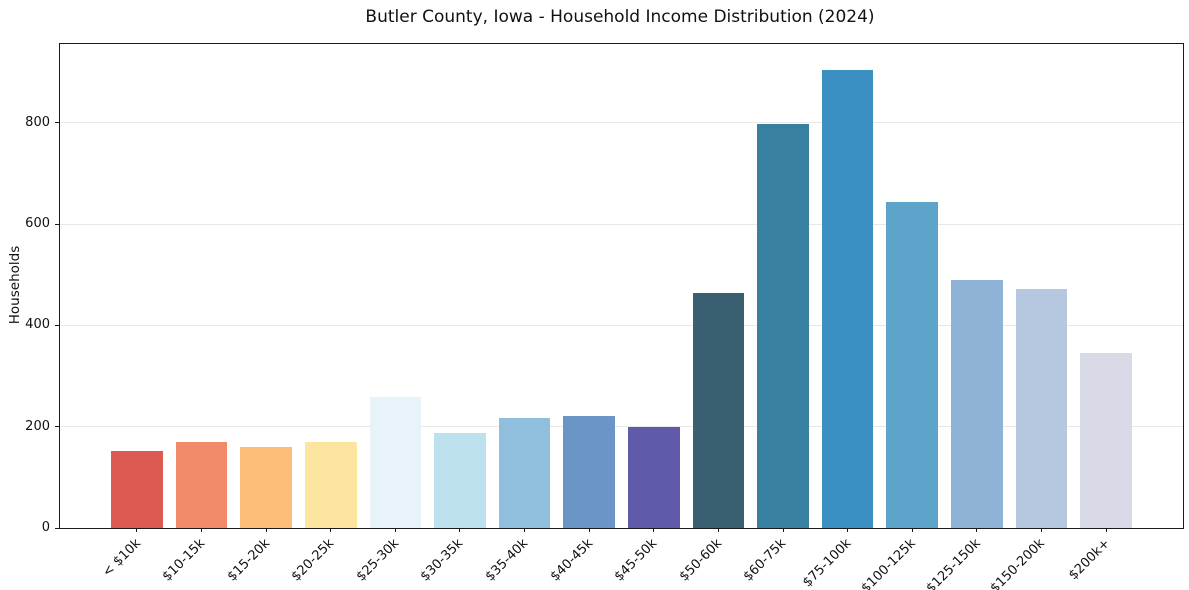  Describe the element at coordinates (524, 472) in the screenshot. I see `bar-35-40k` at that location.